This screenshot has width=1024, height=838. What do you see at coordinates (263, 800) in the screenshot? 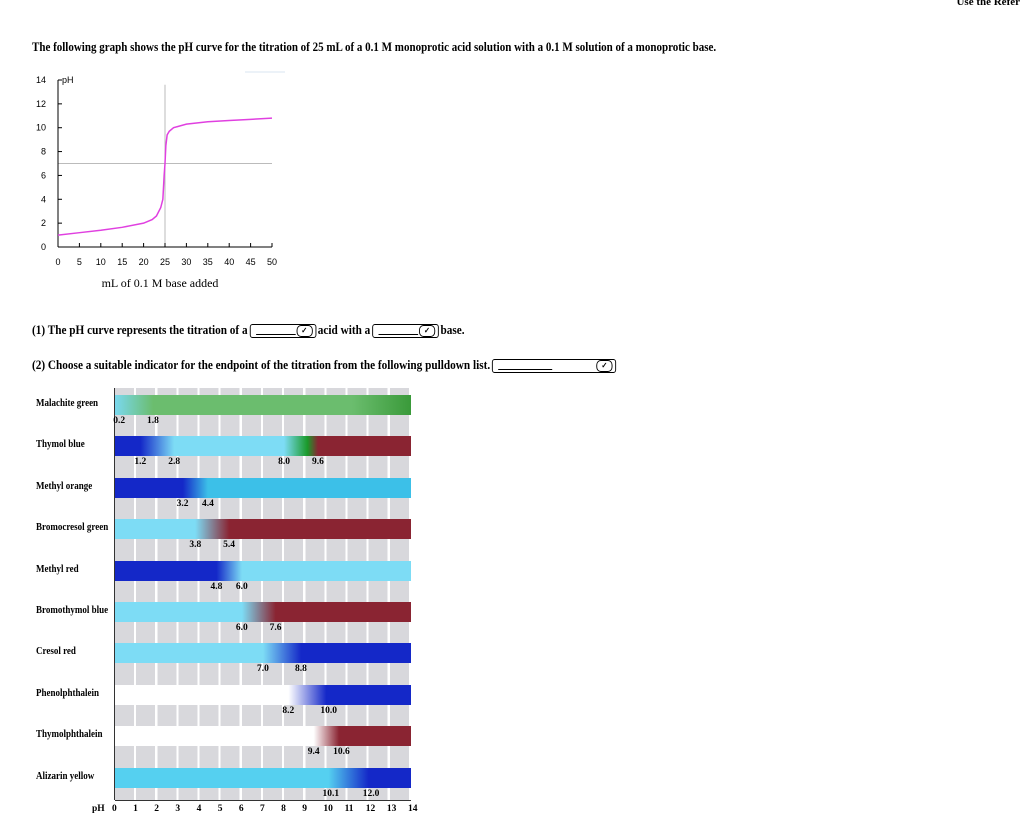
I see `chart-baseline` at bounding box center [263, 800].